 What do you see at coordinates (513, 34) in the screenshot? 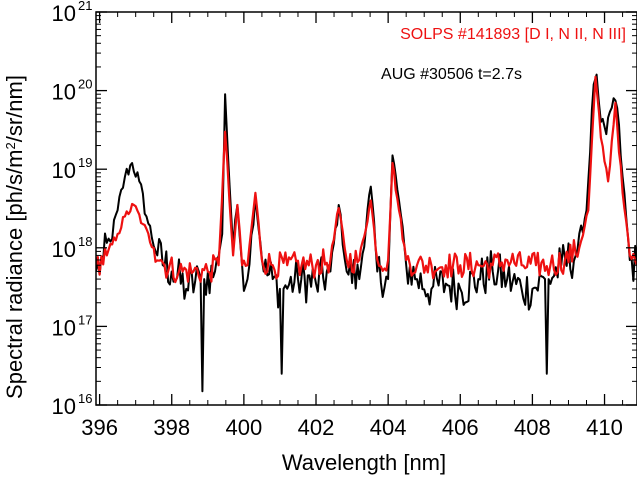
I see `legend-solps: SOLPS #141893 [D I, N II, N III]` at bounding box center [513, 34].